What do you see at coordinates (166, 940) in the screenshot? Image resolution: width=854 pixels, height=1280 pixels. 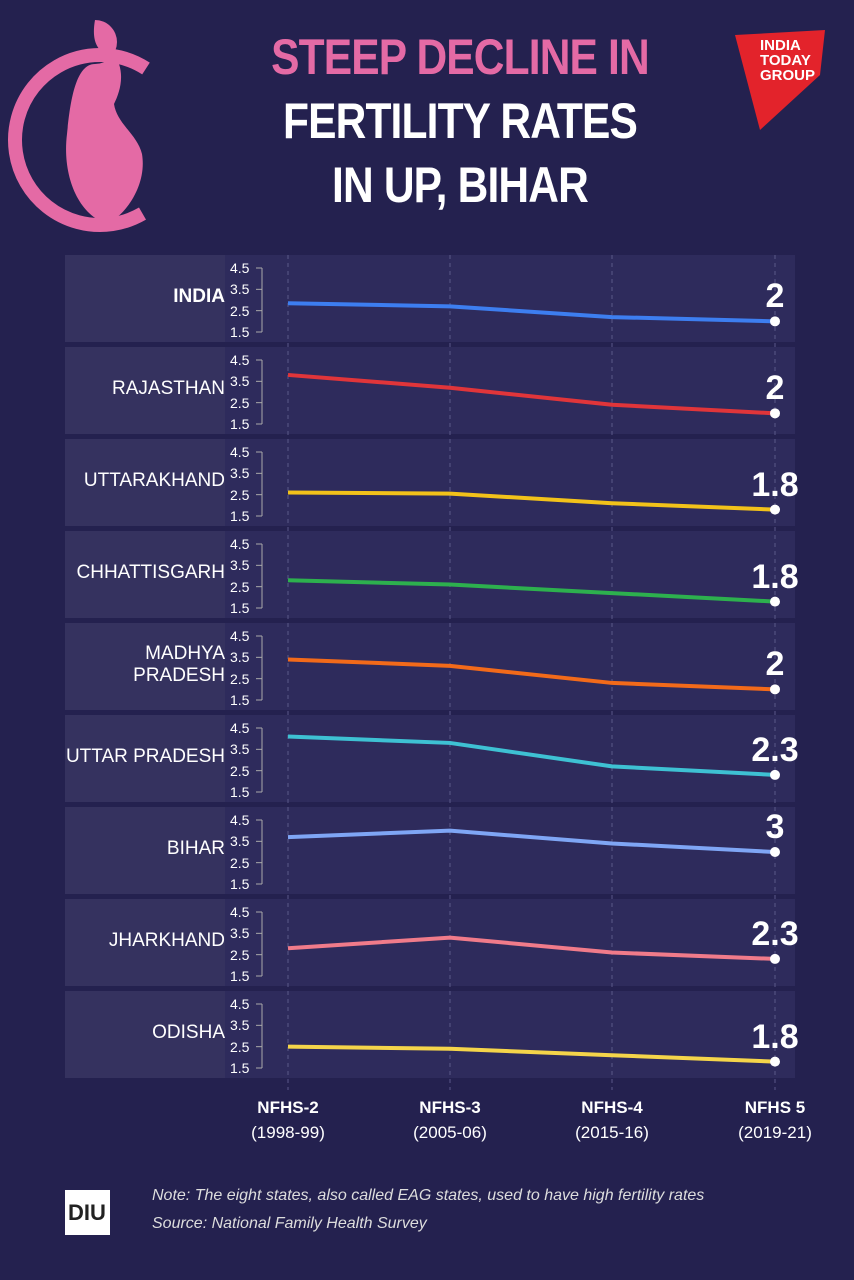 I see `series-name: JHARKHAND` at bounding box center [166, 940].